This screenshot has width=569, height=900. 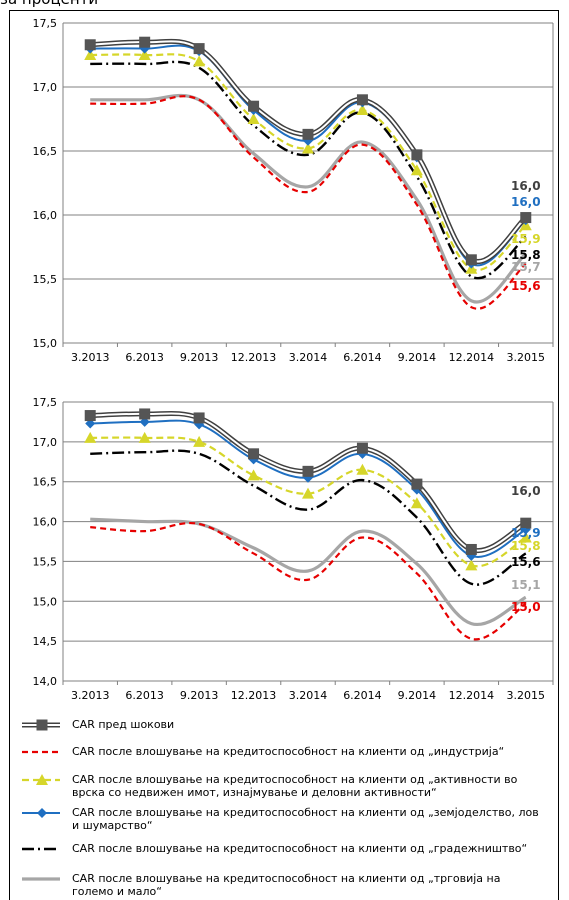 I want to click on series-realestate, so click(x=308, y=501).